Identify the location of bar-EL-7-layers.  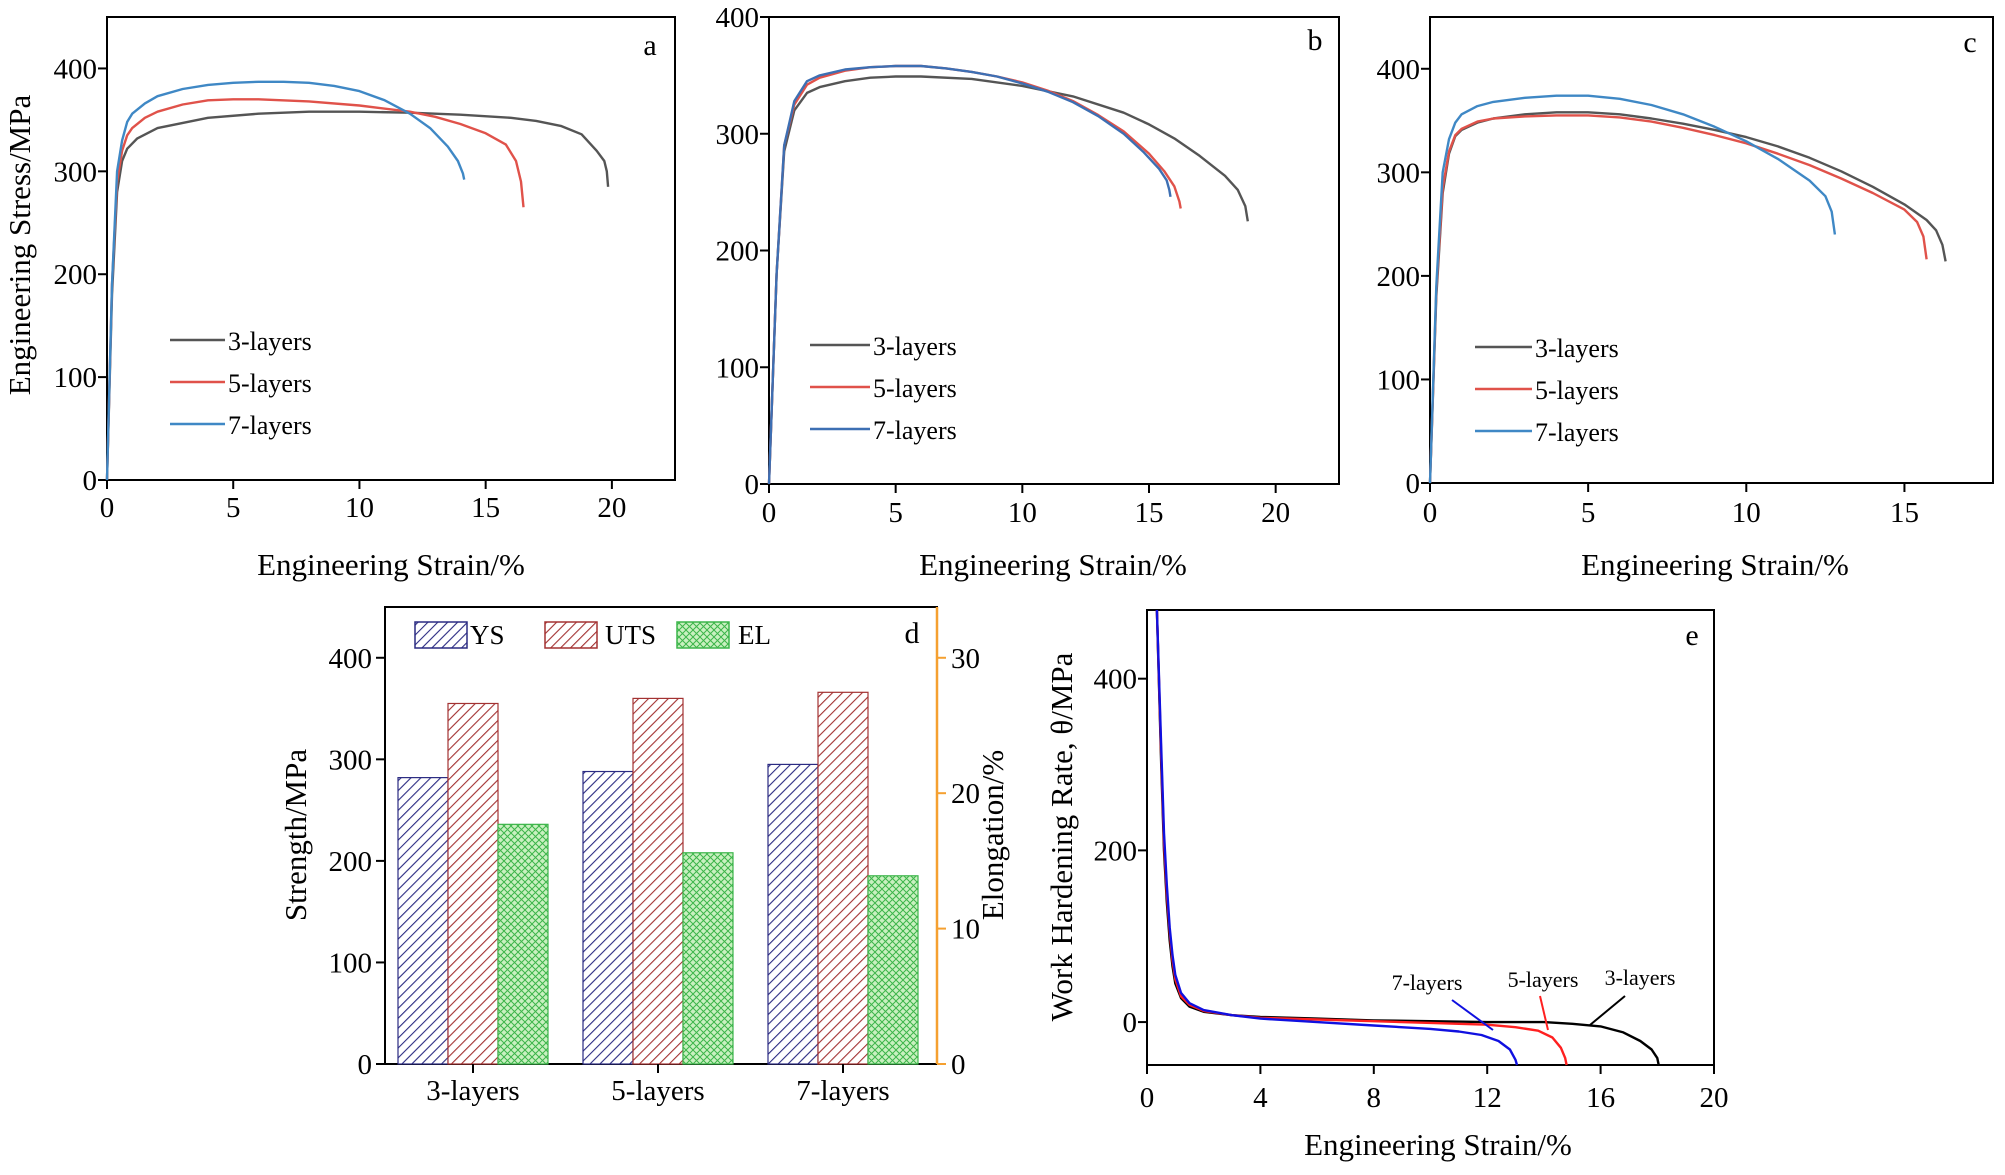
(893, 970).